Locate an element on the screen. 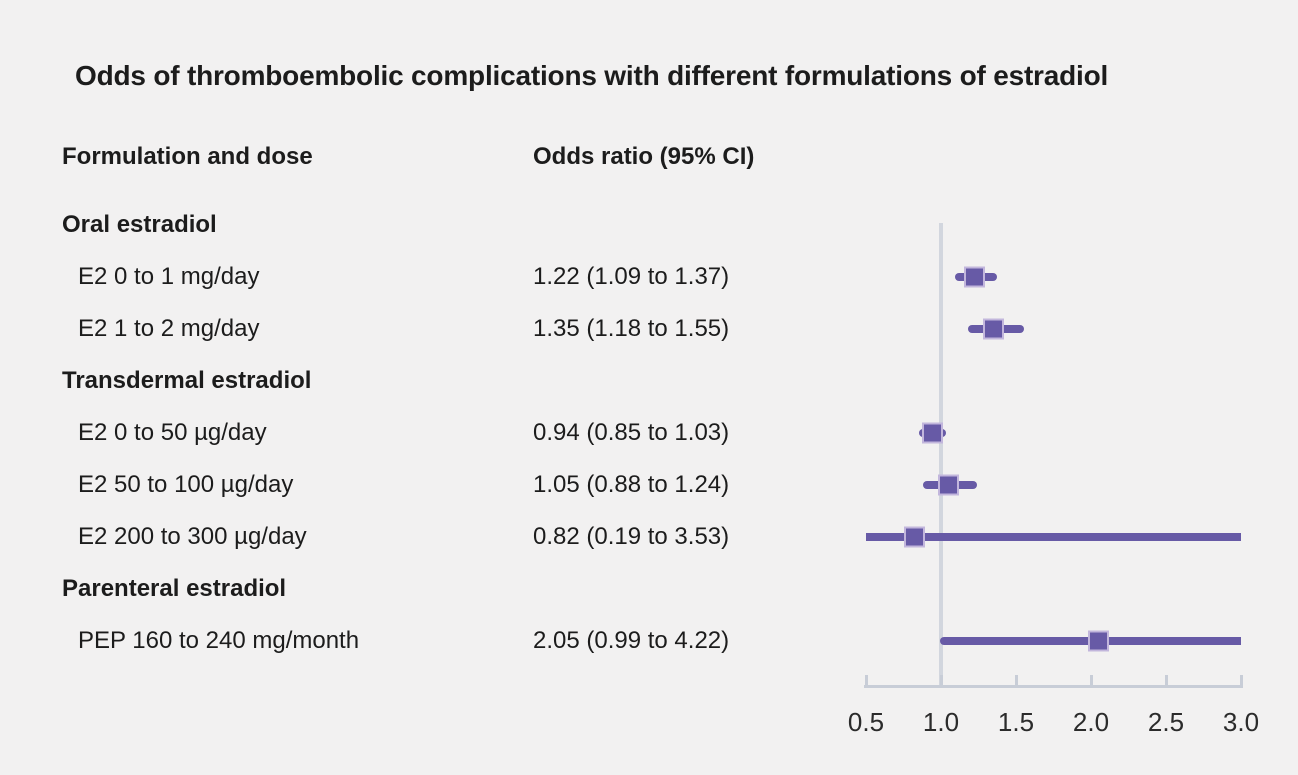 The width and height of the screenshot is (1298, 775). odds-ratio-value: 1.22 (1.09 to 1.37) is located at coordinates (631, 276).